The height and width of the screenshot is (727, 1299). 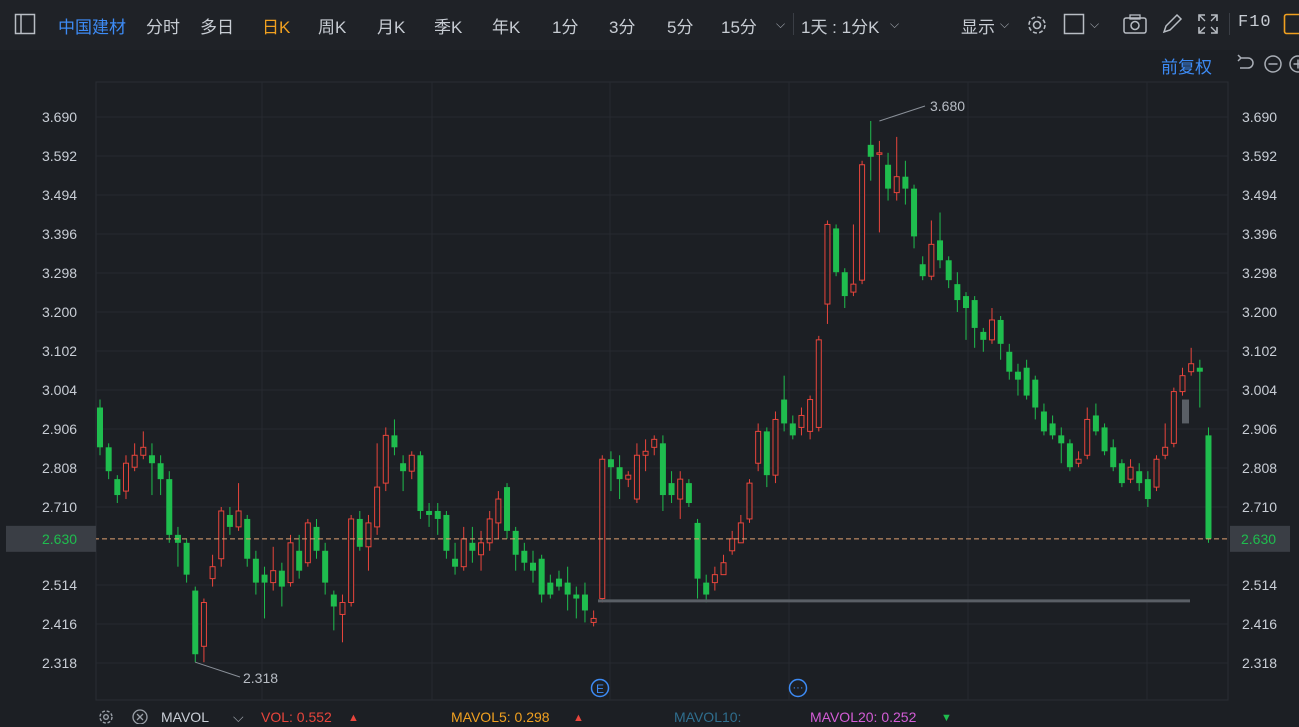 I want to click on y-tick-label-right: 3.200, so click(x=1259, y=312).